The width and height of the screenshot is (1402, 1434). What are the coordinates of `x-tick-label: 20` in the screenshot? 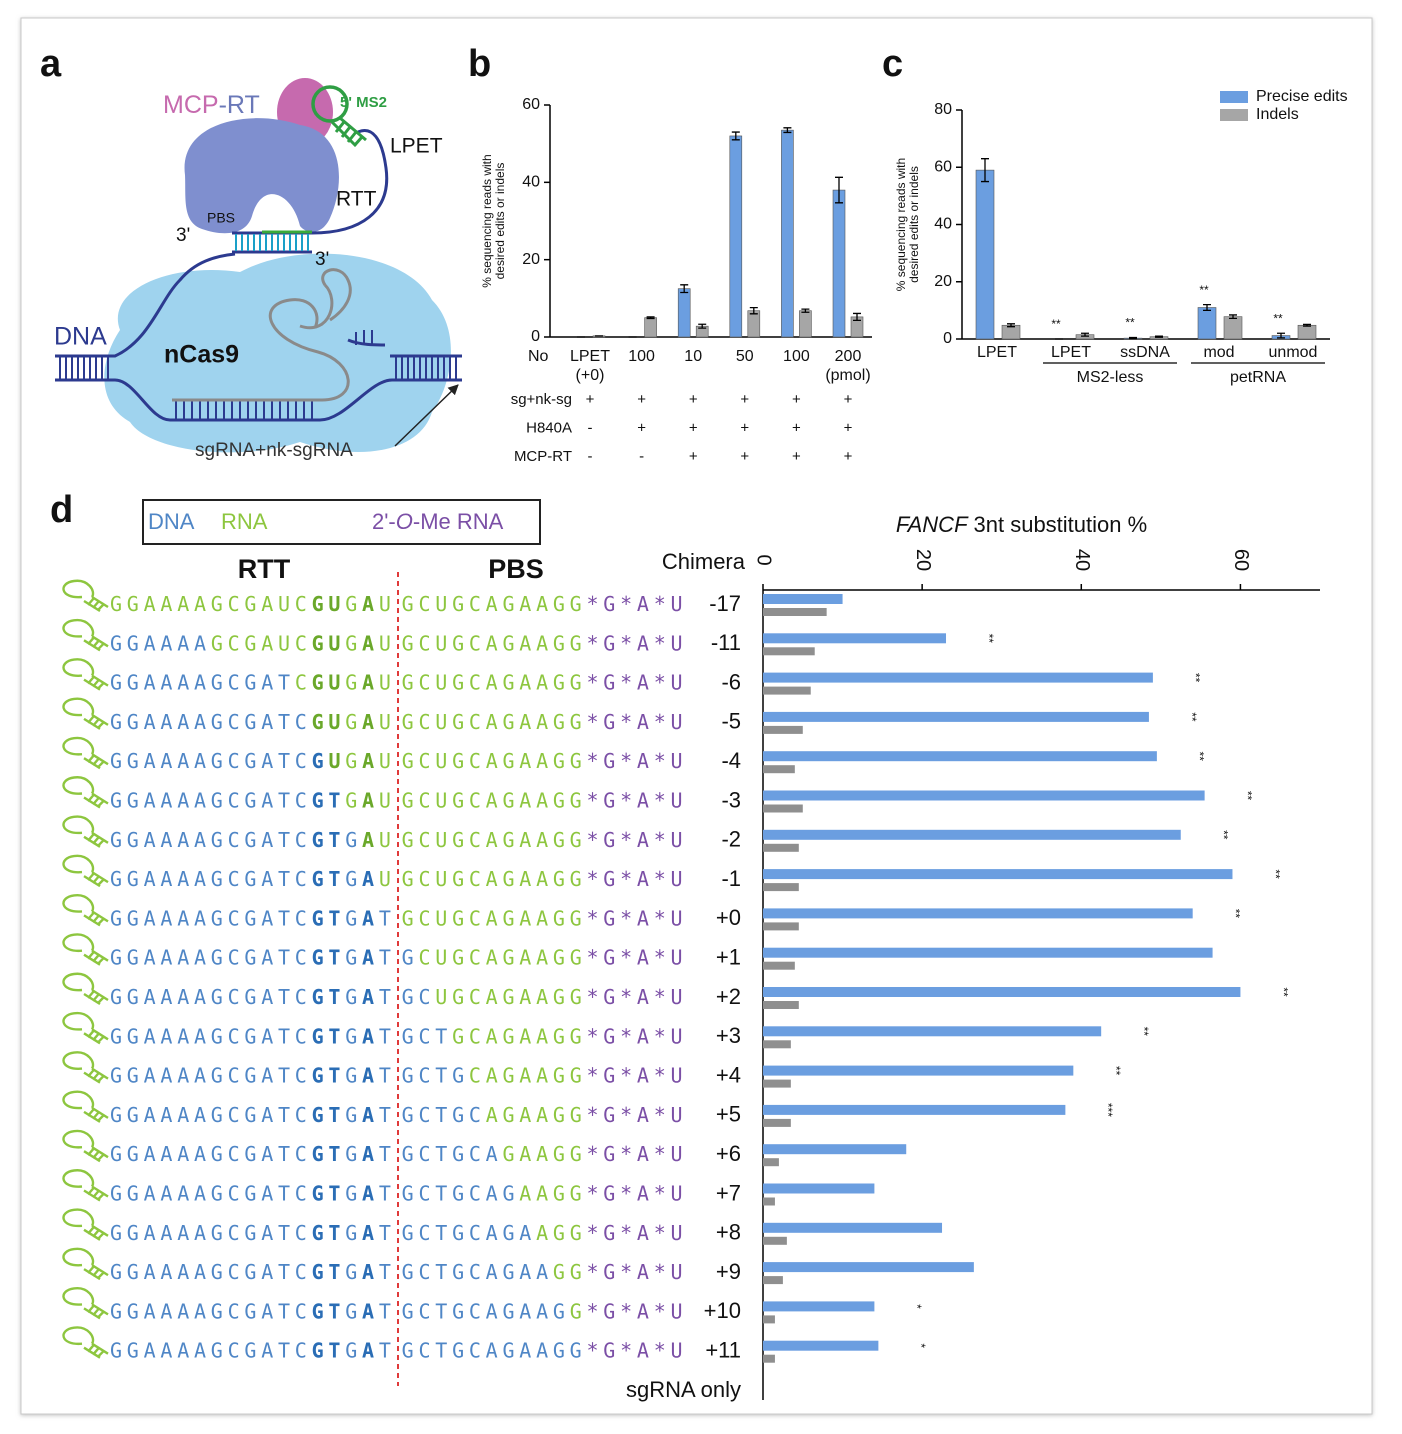 It's located at (923, 560).